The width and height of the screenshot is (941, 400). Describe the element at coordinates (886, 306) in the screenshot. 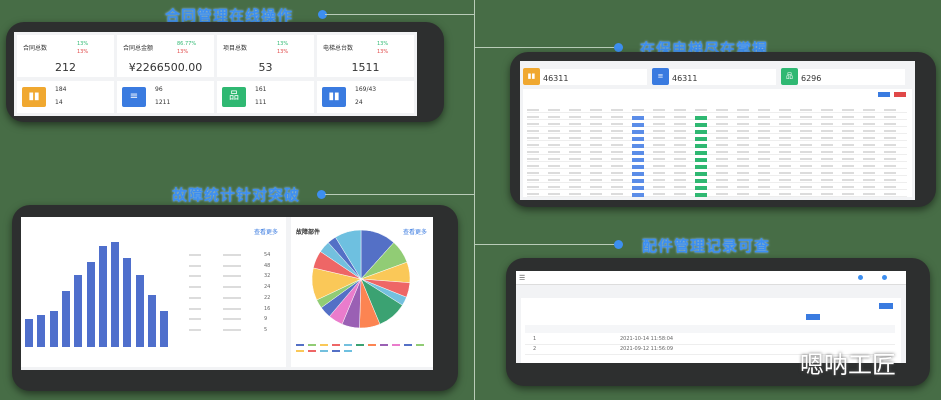

I see `export-button` at that location.